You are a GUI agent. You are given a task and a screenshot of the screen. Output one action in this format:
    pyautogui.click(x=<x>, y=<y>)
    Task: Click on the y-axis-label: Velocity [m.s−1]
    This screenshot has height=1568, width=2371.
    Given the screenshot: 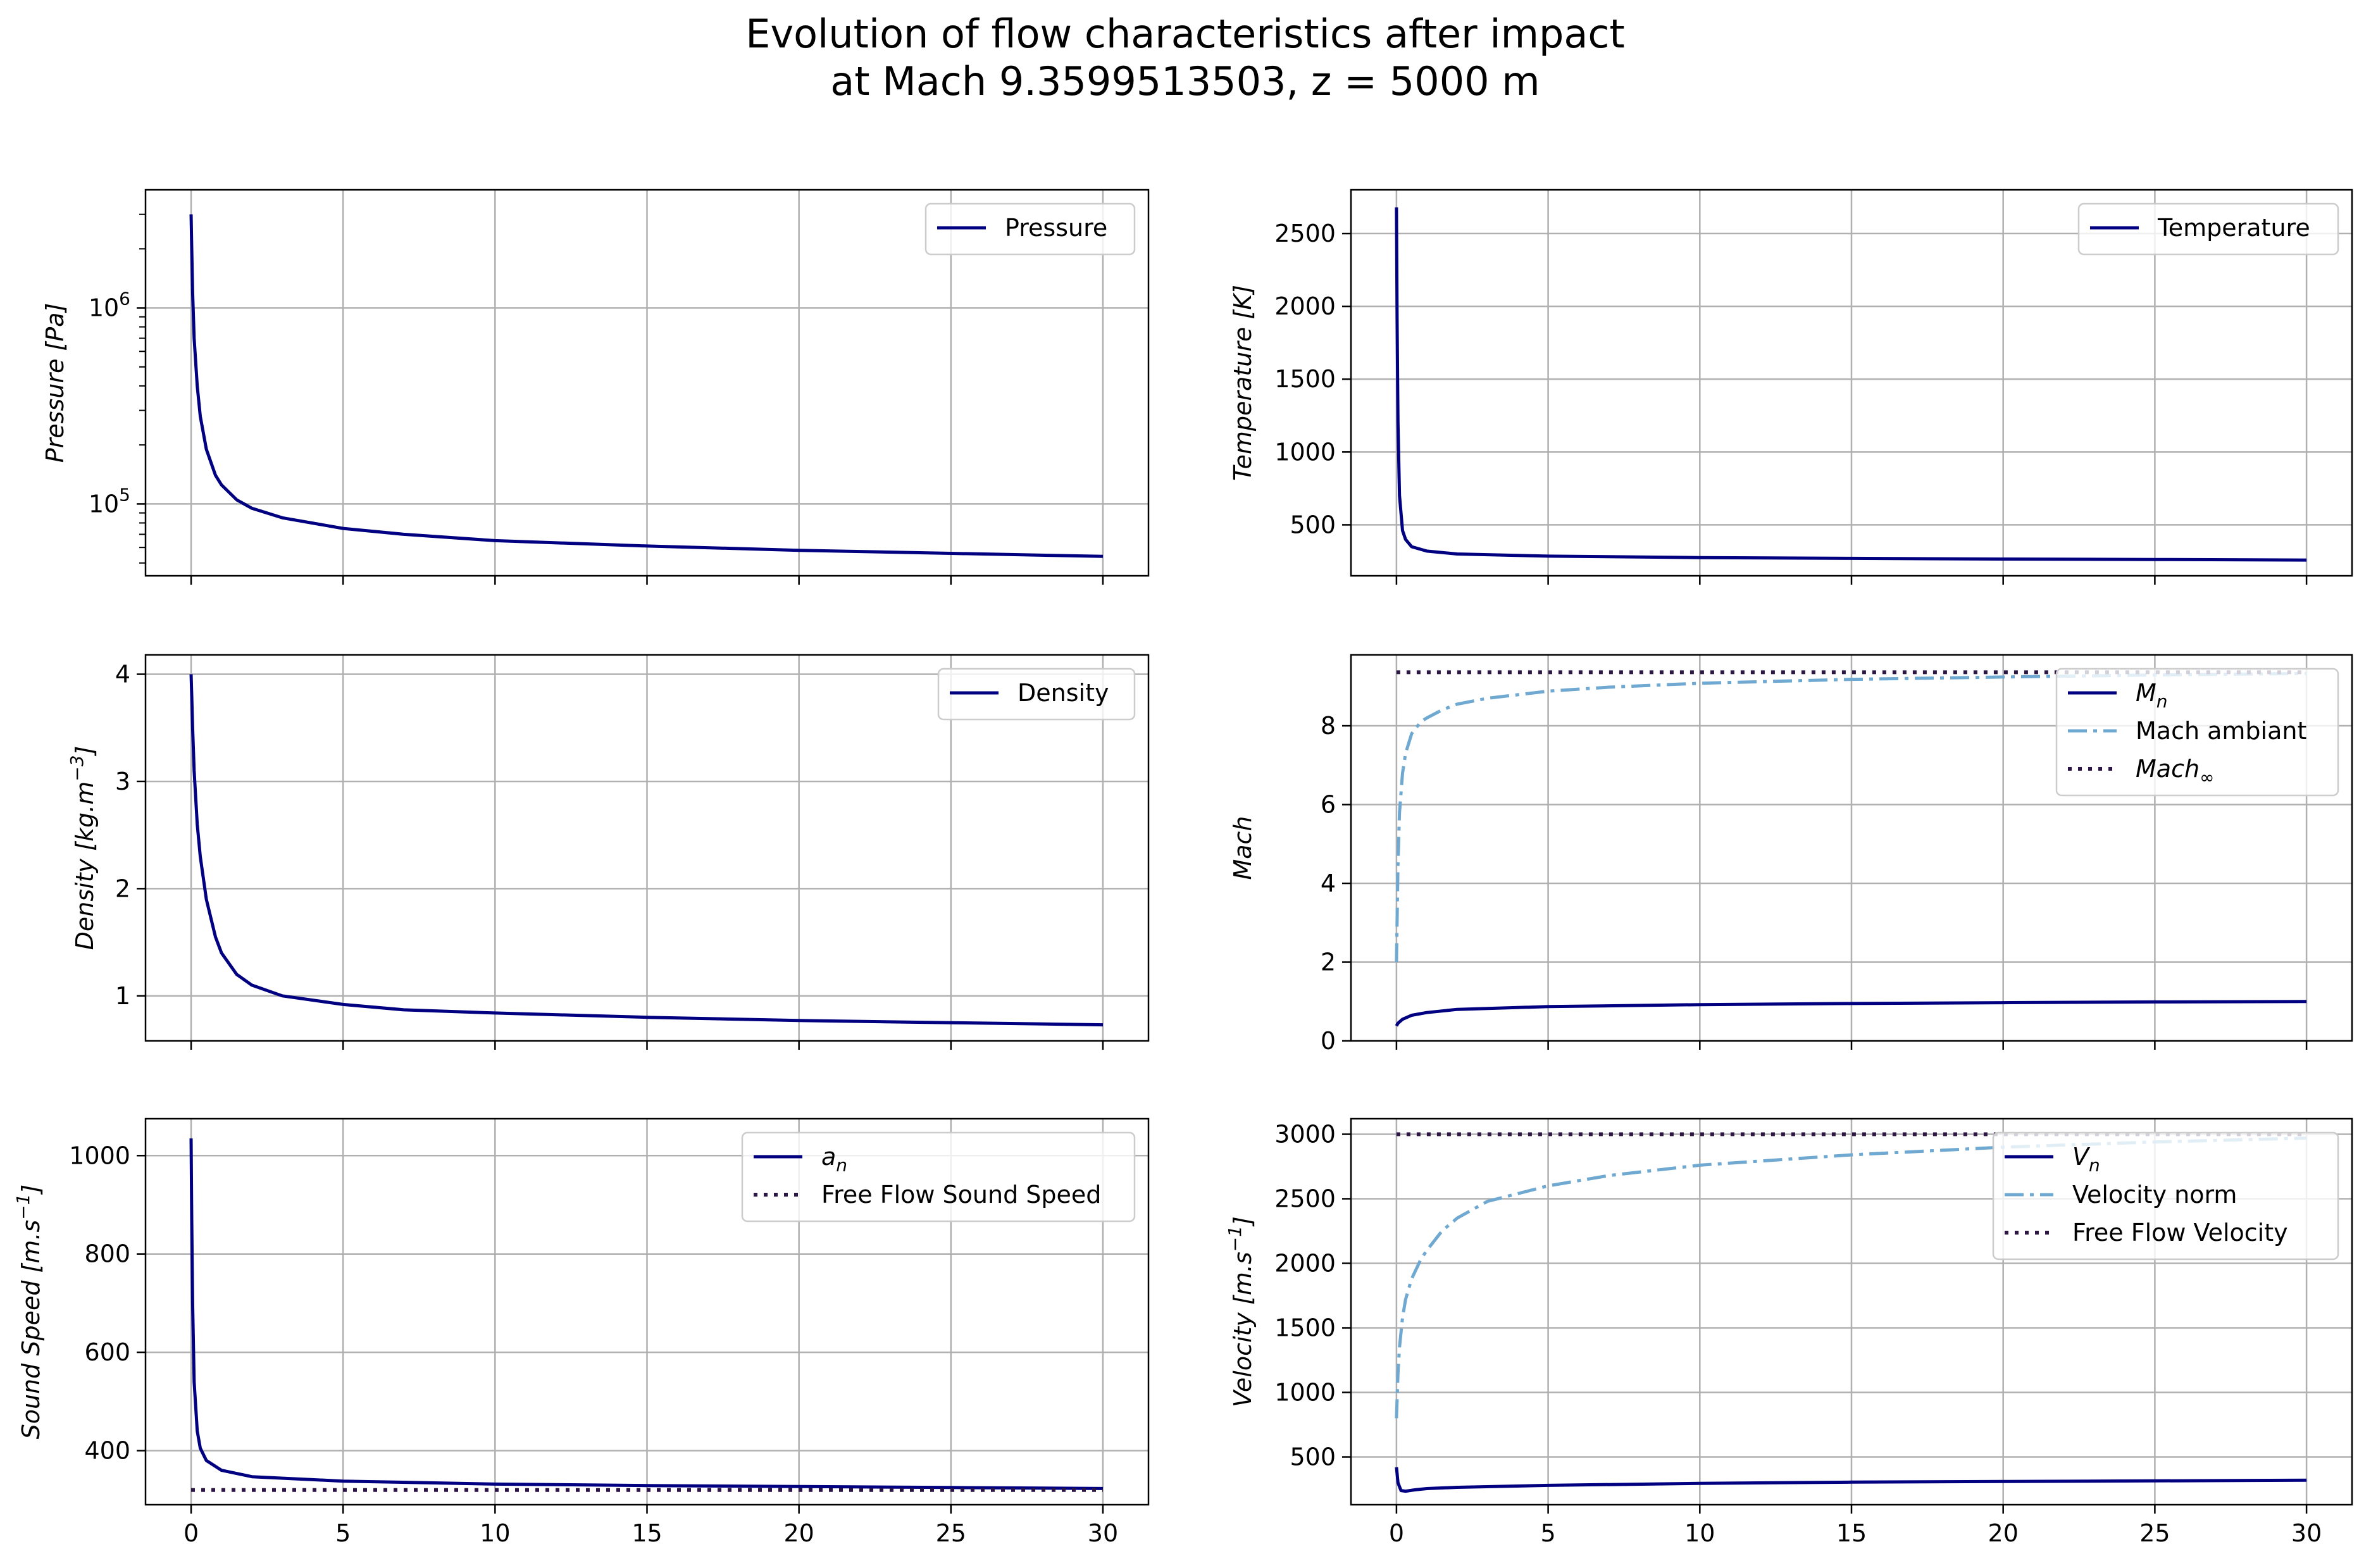 What is the action you would take?
    pyautogui.click(x=1240, y=1311)
    